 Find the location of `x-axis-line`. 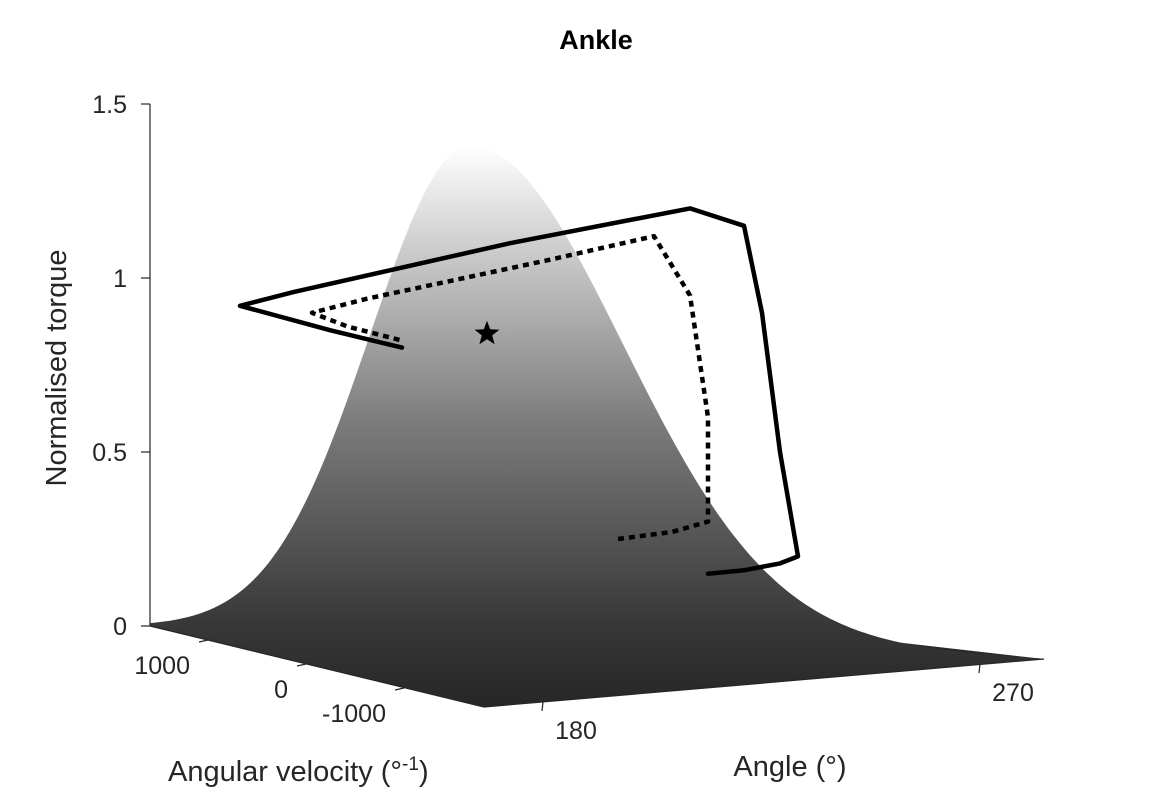

x-axis-line is located at coordinates (764, 683).